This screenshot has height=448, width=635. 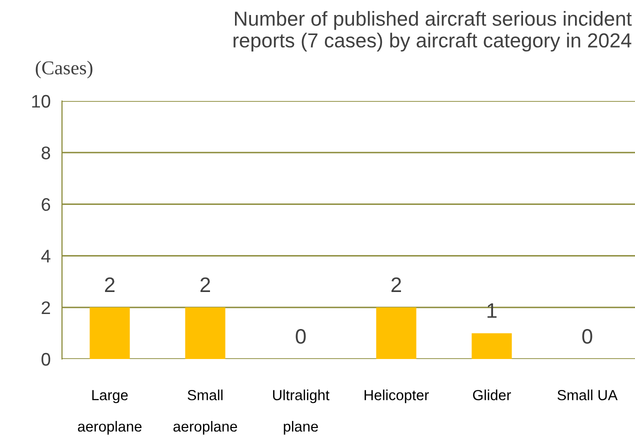 What do you see at coordinates (45, 256) in the screenshot?
I see `y-tick-label: 4` at bounding box center [45, 256].